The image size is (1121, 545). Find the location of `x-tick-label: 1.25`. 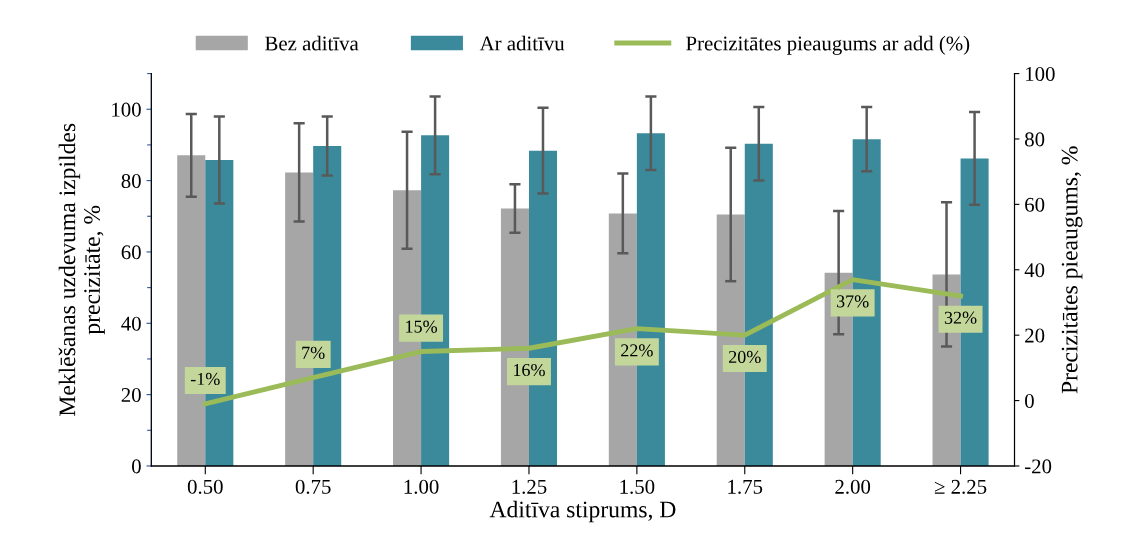

x-tick-label: 1.25 is located at coordinates (529, 486).